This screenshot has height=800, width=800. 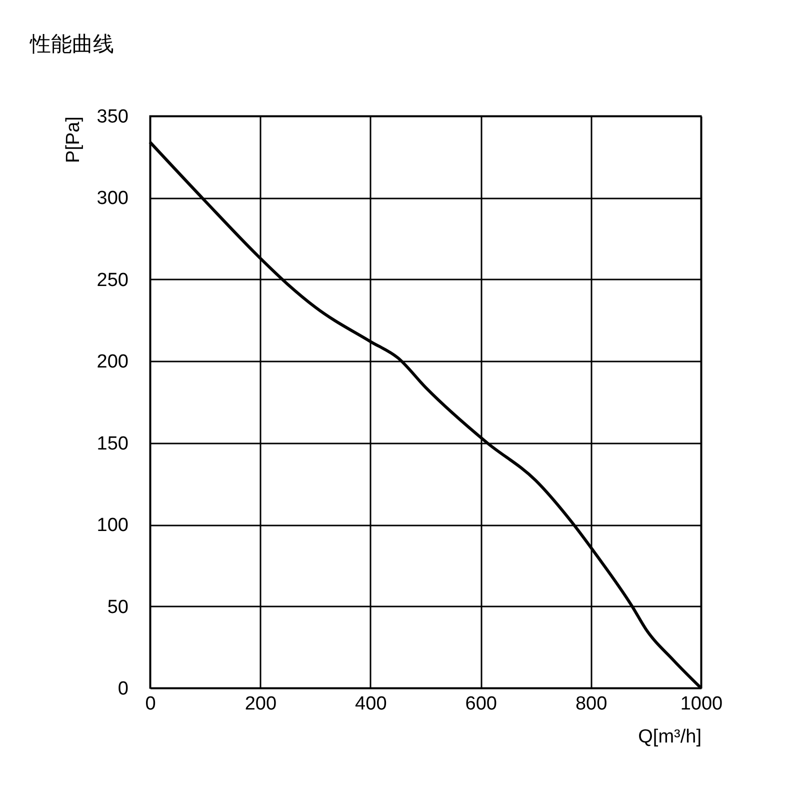 What do you see at coordinates (71, 44) in the screenshot?
I see `chart-title: 性能曲线` at bounding box center [71, 44].